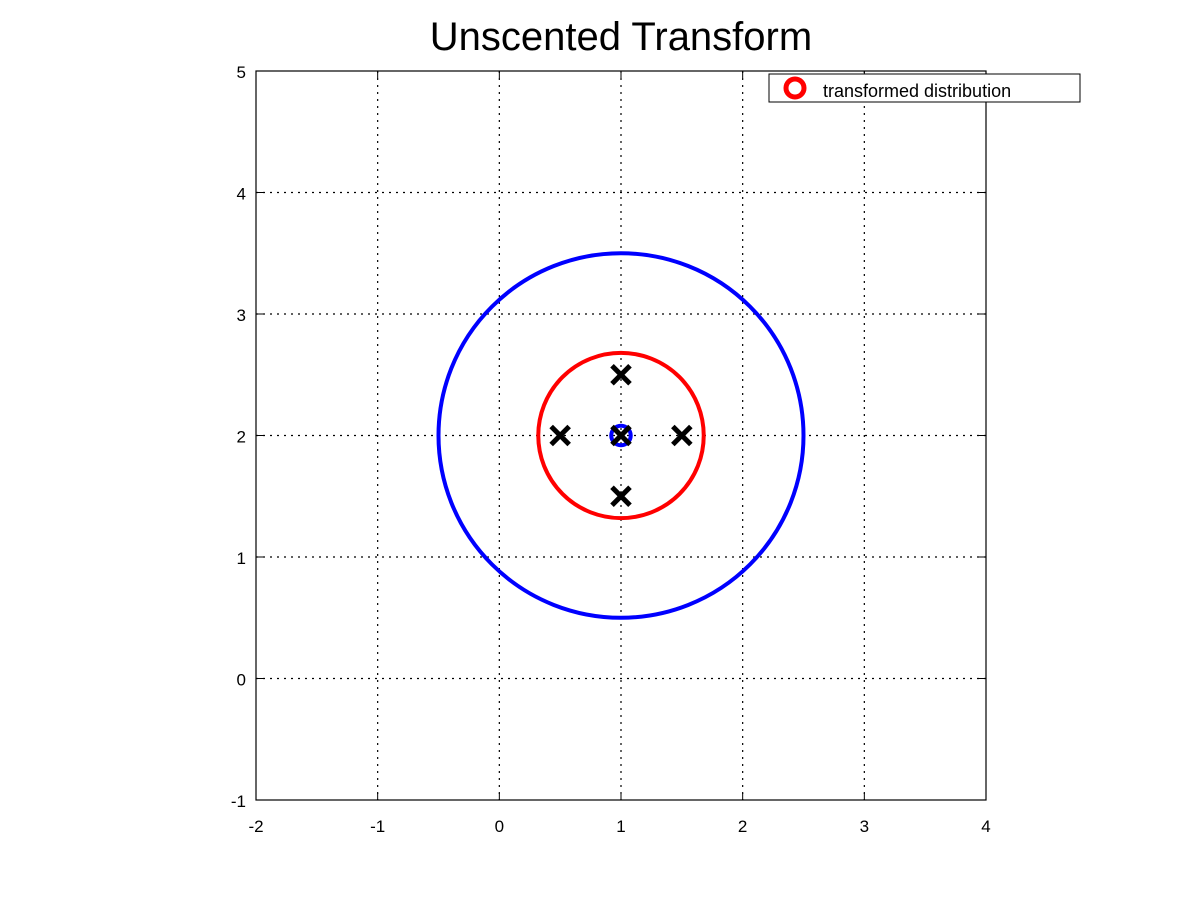 The image size is (1200, 902). I want to click on x-tick-label: -2, so click(255, 826).